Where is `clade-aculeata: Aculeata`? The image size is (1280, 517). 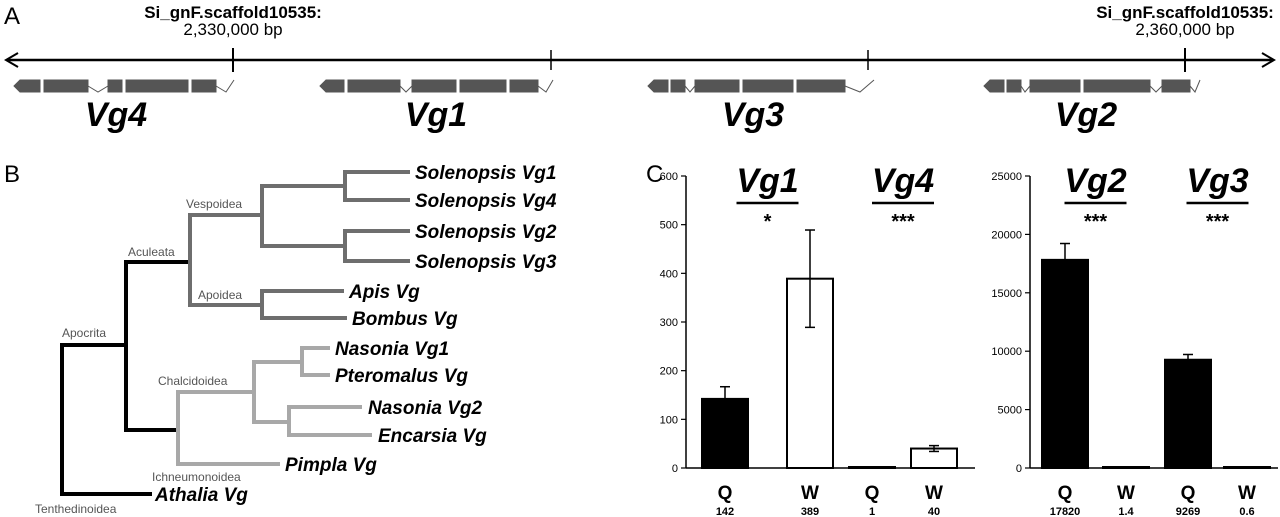
clade-aculeata: Aculeata is located at coordinates (151, 252).